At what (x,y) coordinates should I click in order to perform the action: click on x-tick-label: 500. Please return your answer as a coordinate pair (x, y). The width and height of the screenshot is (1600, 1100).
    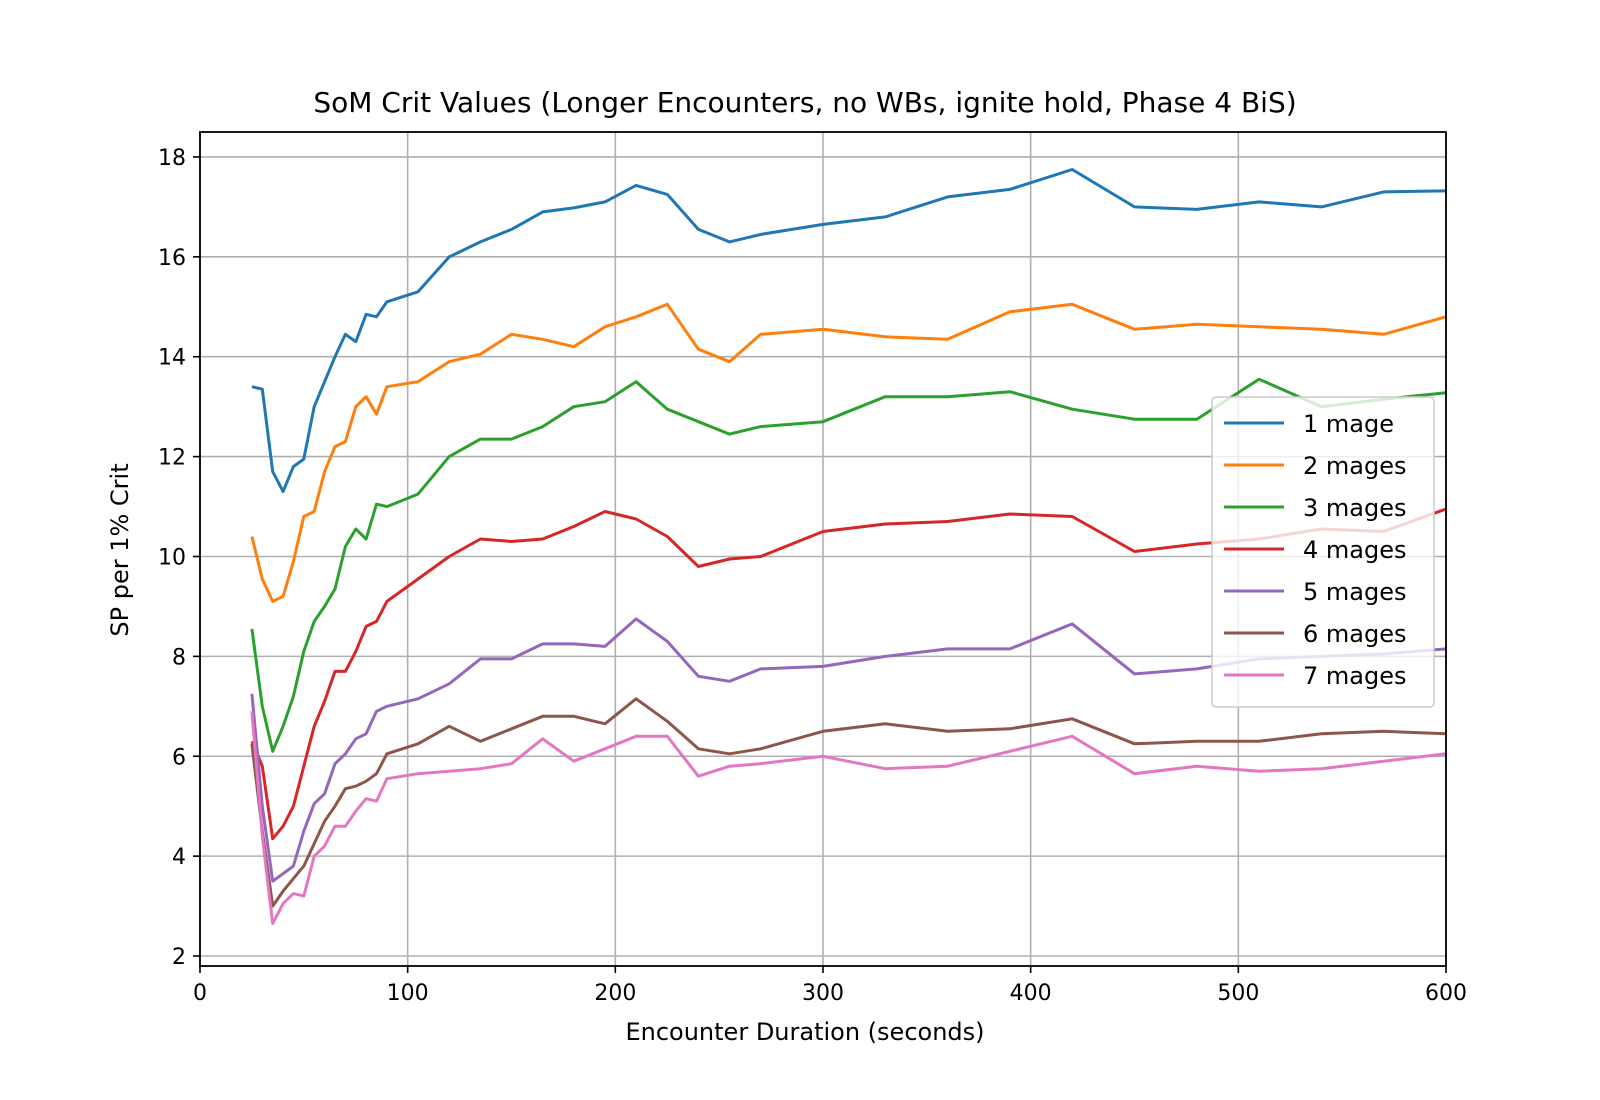
    Looking at the image, I should click on (1238, 993).